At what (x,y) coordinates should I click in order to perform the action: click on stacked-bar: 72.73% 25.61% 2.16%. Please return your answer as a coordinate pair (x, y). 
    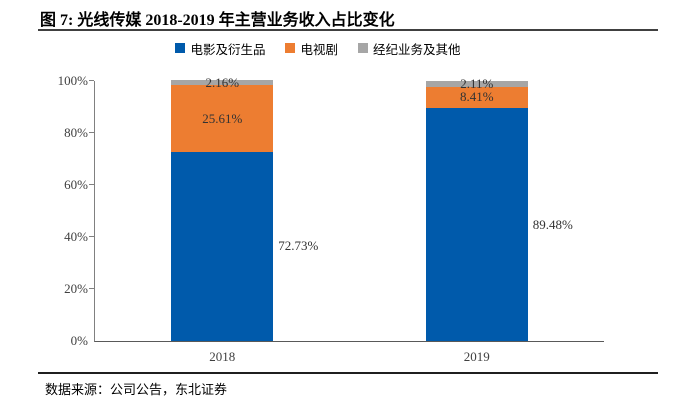
    Looking at the image, I should click on (244, 208).